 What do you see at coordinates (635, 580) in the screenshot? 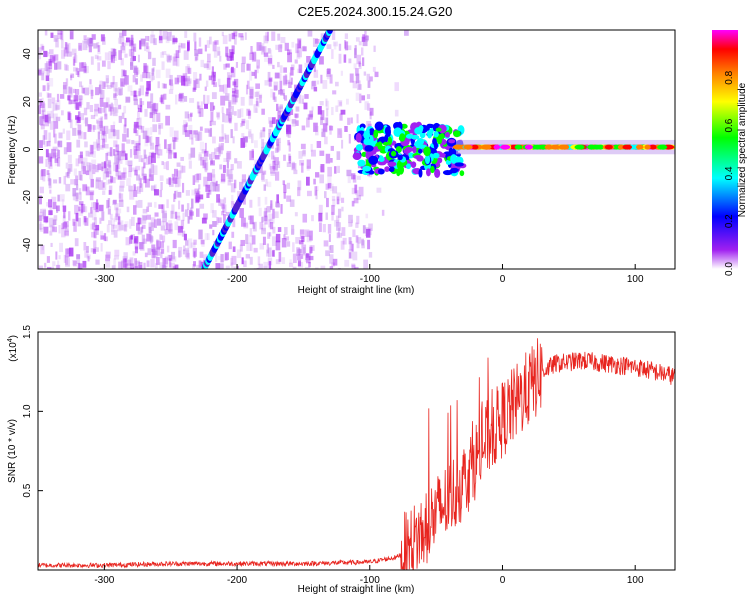
I see `x-tick-label: 100` at bounding box center [635, 580].